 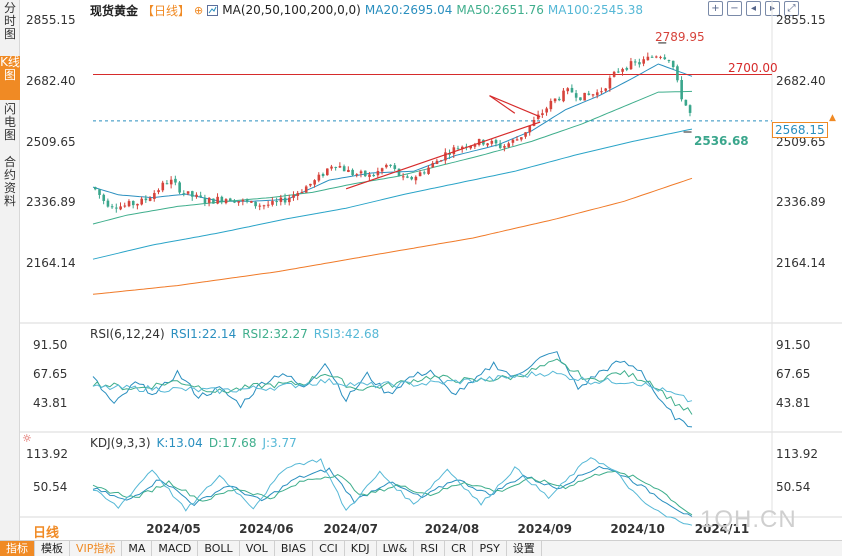 I want to click on tab-template: 模板, so click(x=52, y=548).